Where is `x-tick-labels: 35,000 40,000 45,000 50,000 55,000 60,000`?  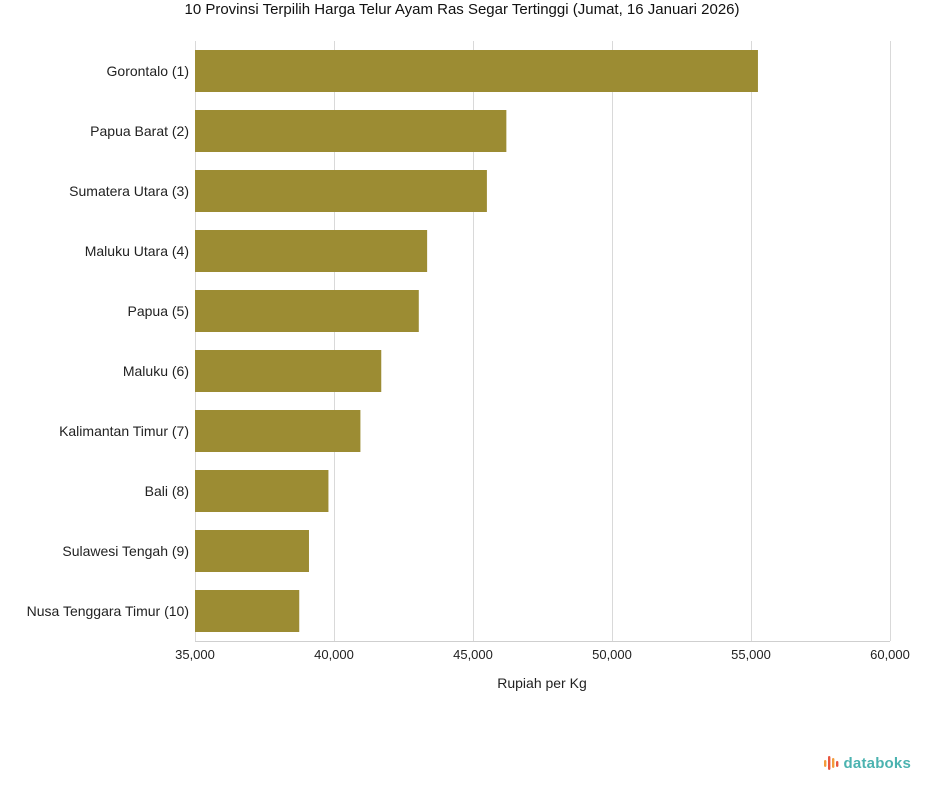 x-tick-labels: 35,000 40,000 45,000 50,000 55,000 60,000 is located at coordinates (542, 654).